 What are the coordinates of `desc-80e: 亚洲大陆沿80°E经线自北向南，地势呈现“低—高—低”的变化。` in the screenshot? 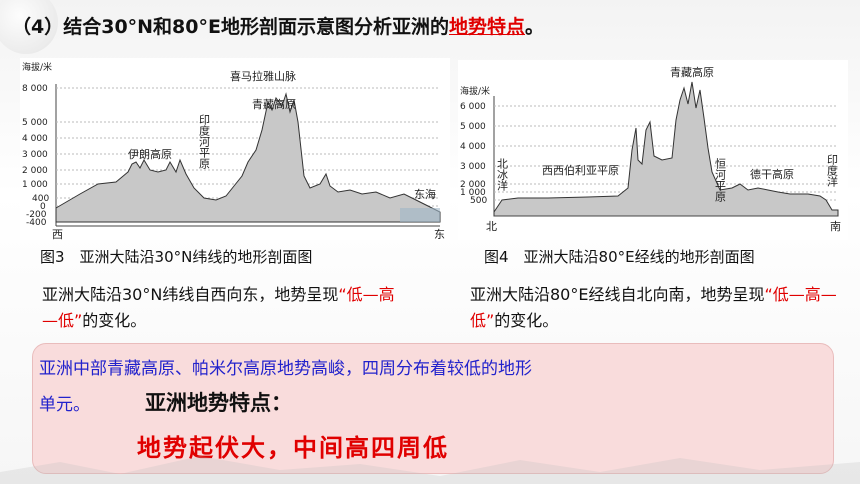 It's located at (653, 307).